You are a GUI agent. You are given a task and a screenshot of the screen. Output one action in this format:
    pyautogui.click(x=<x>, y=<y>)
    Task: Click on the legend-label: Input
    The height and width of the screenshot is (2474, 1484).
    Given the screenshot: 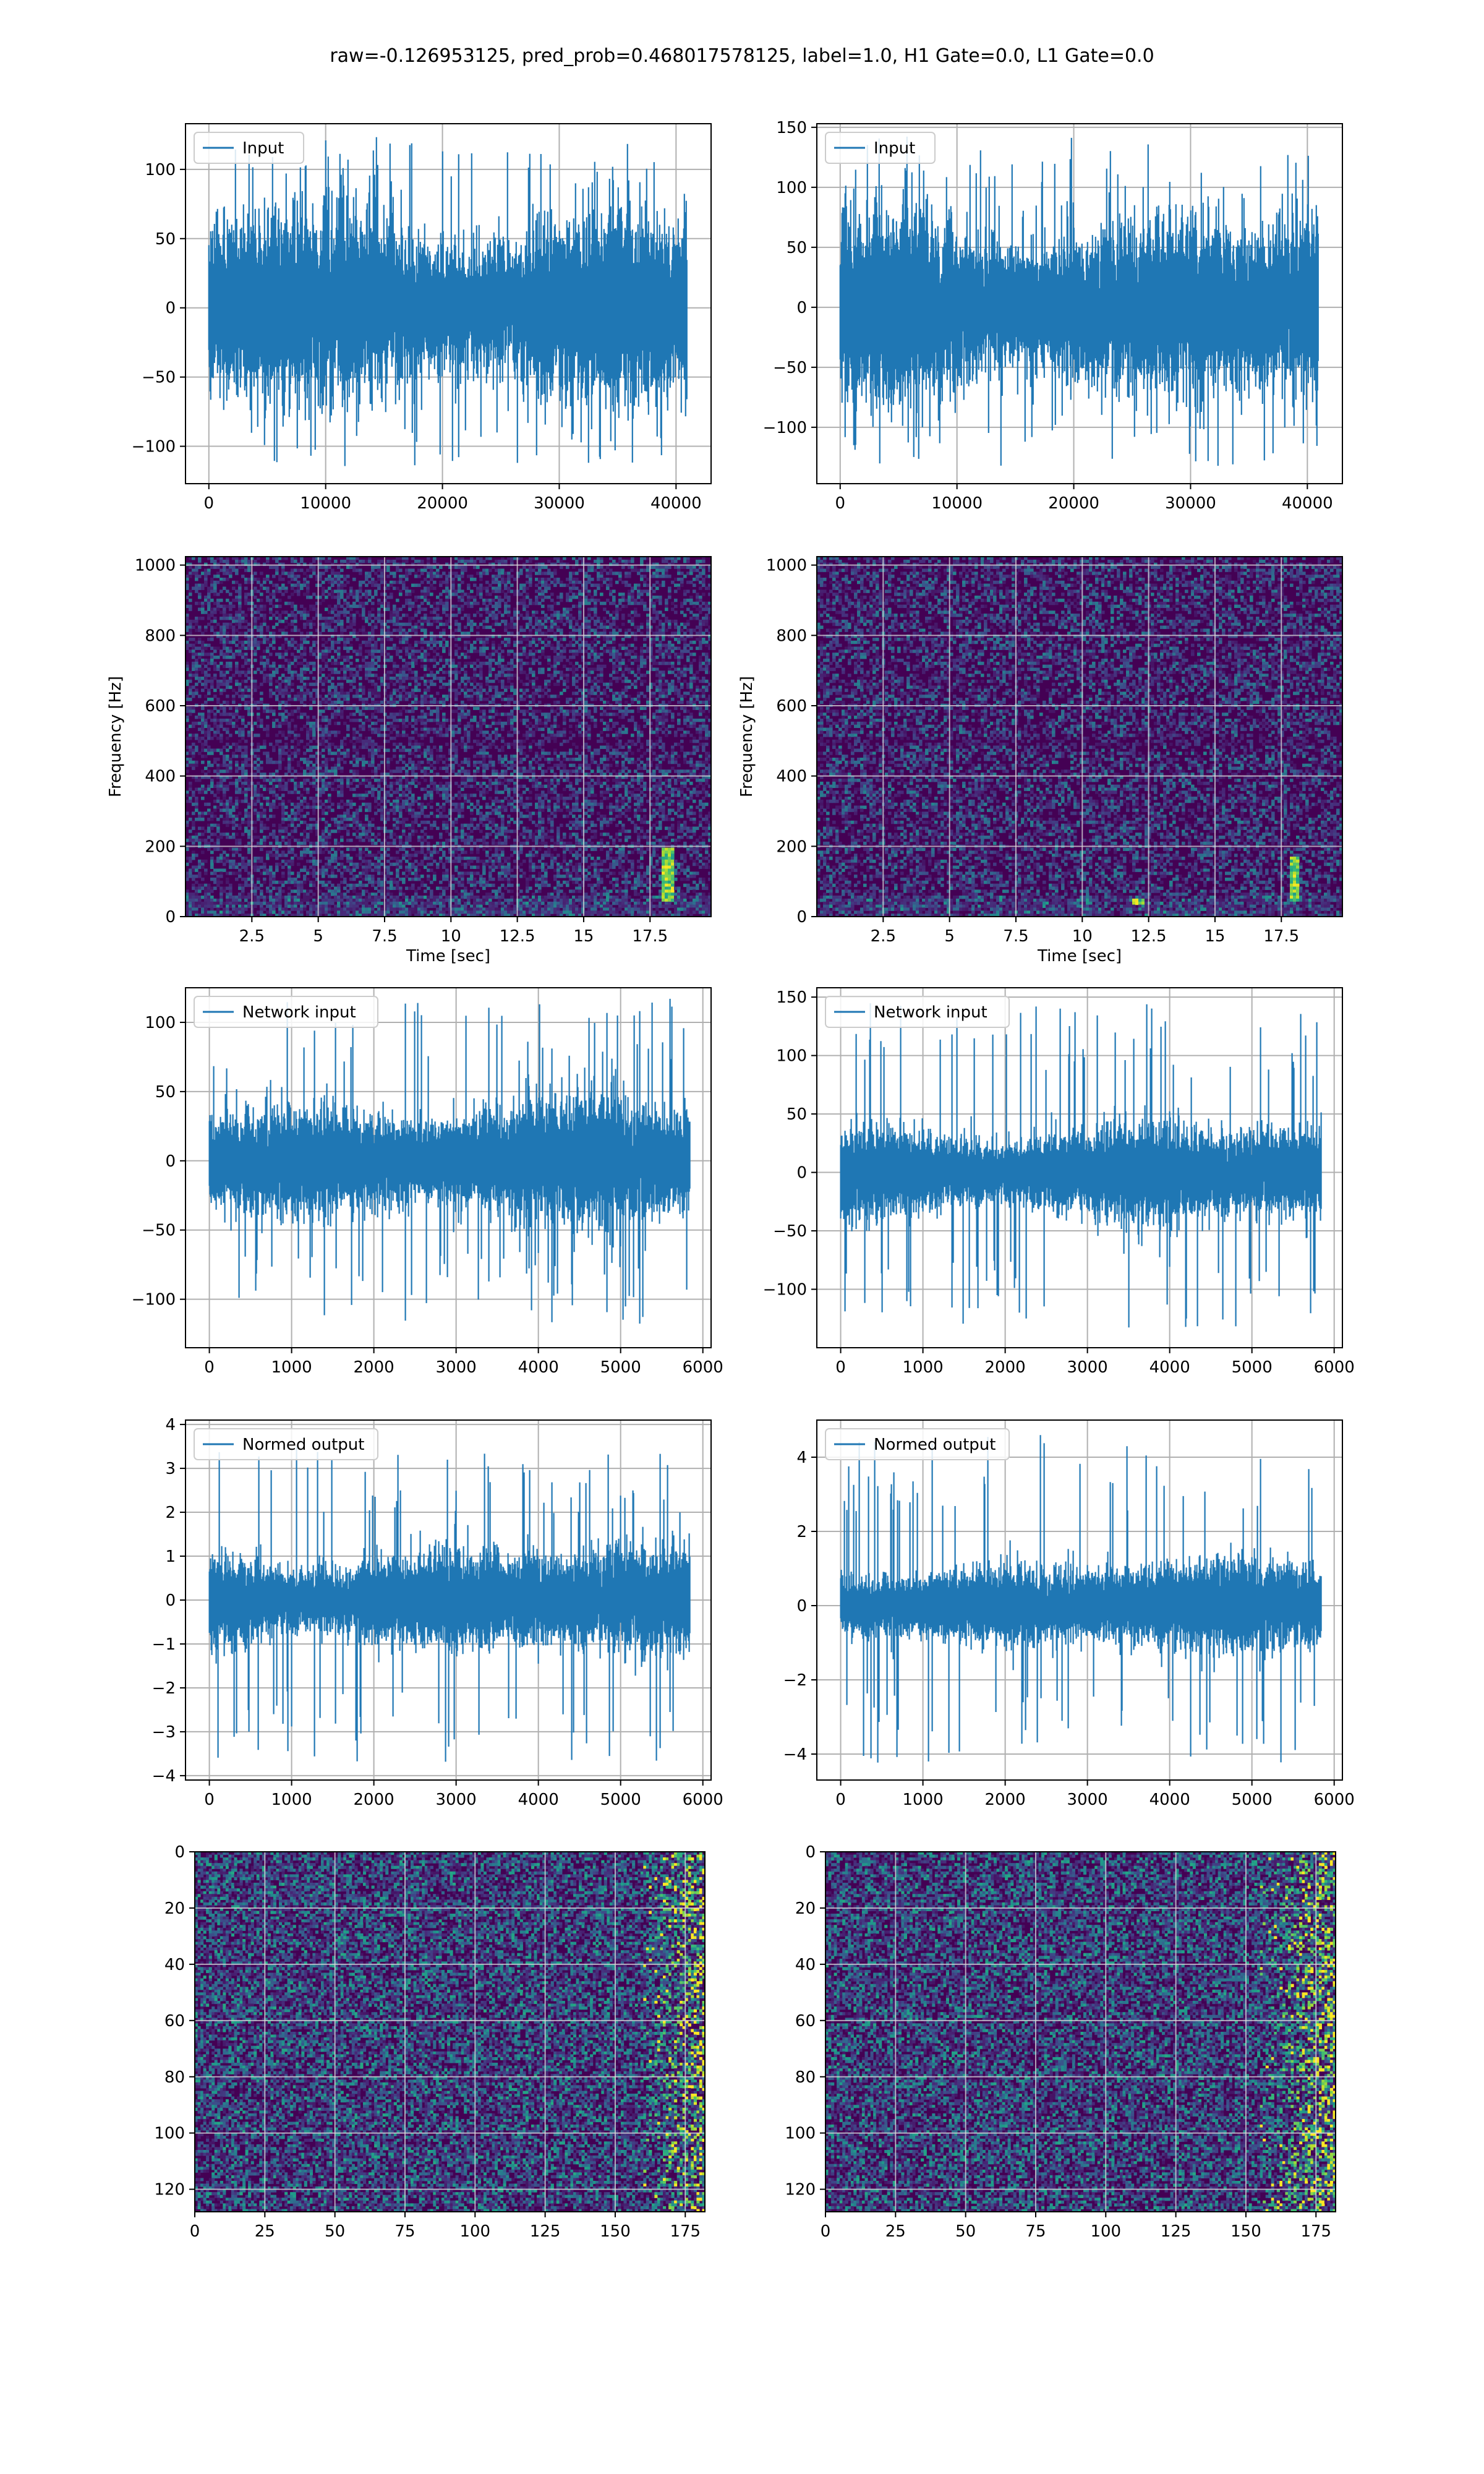 What is the action you would take?
    pyautogui.click(x=263, y=148)
    